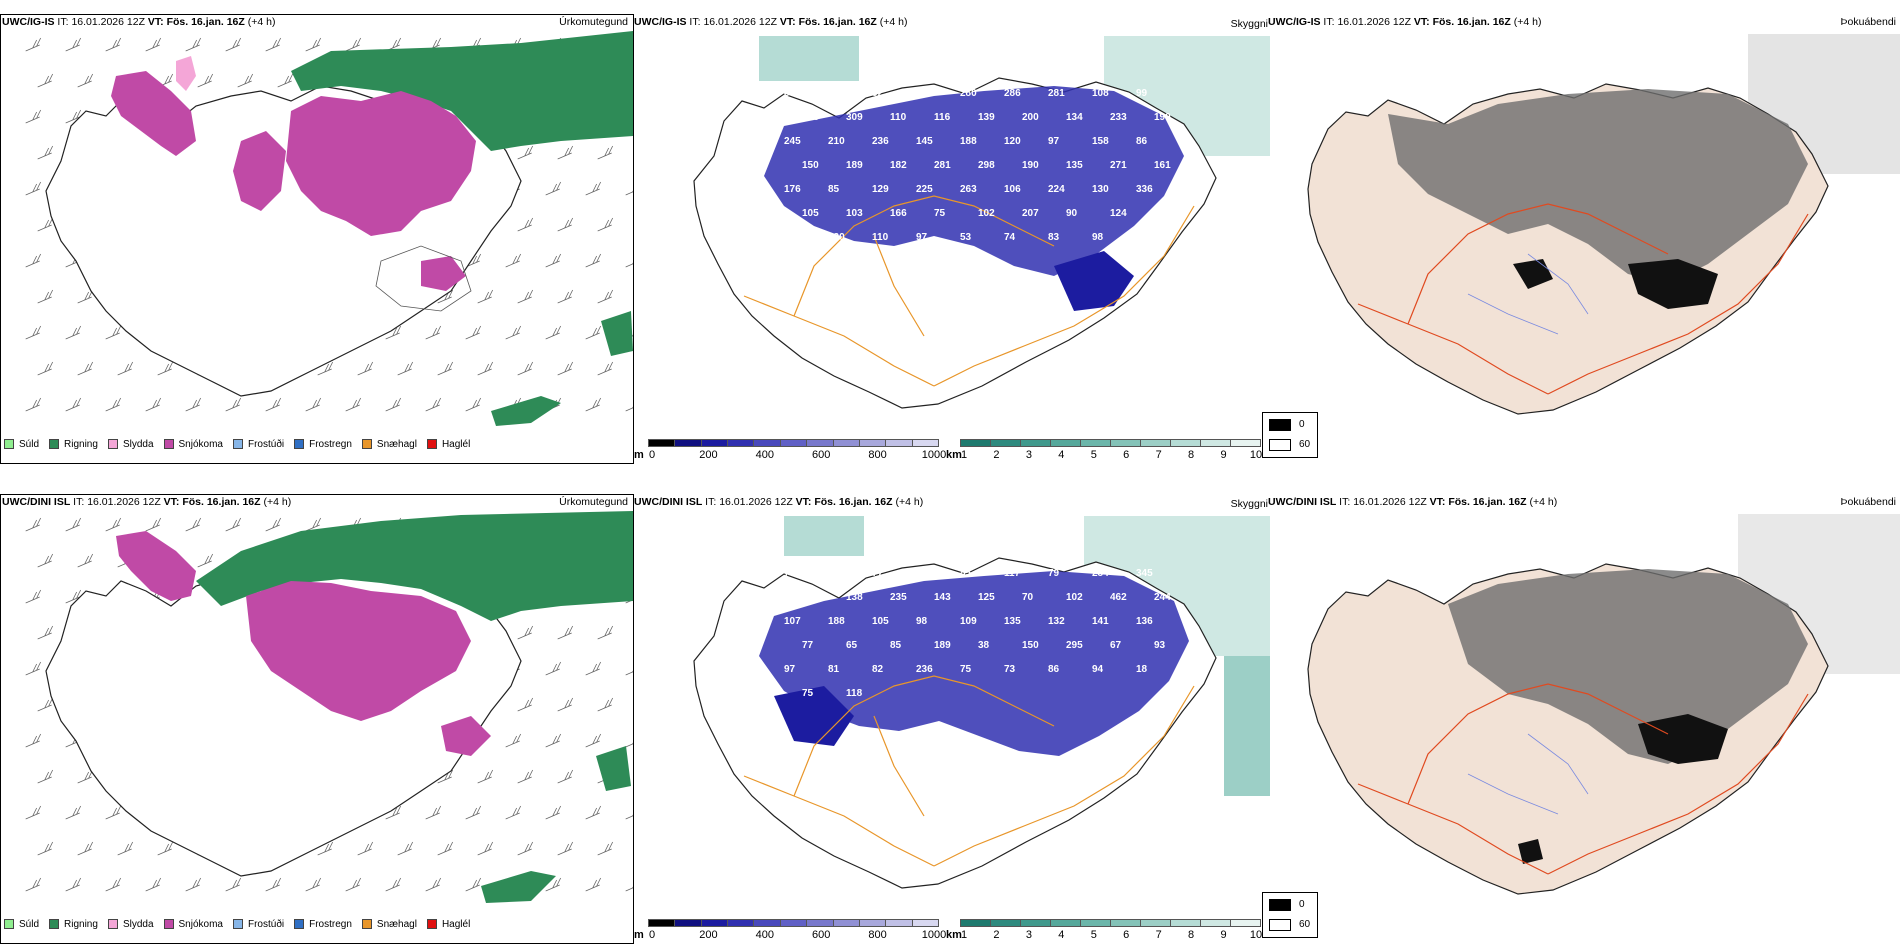 This screenshot has height=950, width=1900. Describe the element at coordinates (652, 935) in the screenshot. I see `cloud-base-tick: 0` at that location.